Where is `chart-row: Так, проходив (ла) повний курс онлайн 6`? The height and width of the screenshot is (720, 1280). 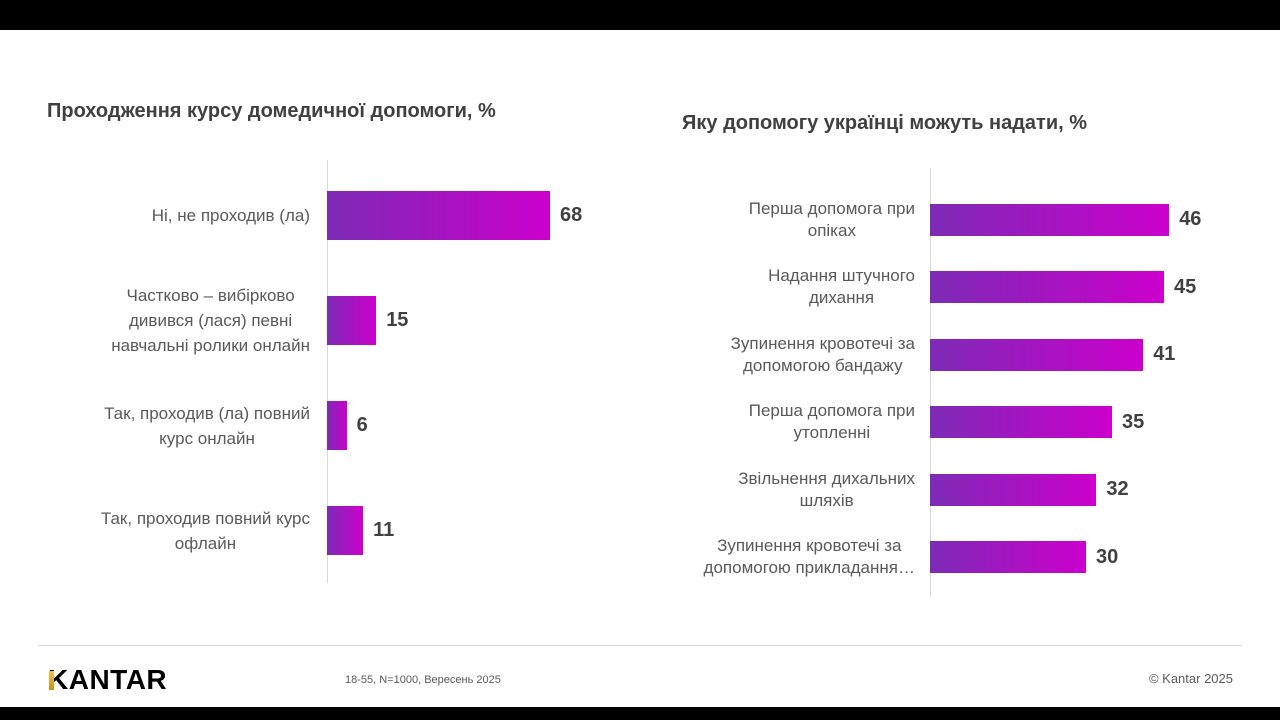 chart-row: Так, проходив (ла) повний курс онлайн 6 is located at coordinates (340, 425).